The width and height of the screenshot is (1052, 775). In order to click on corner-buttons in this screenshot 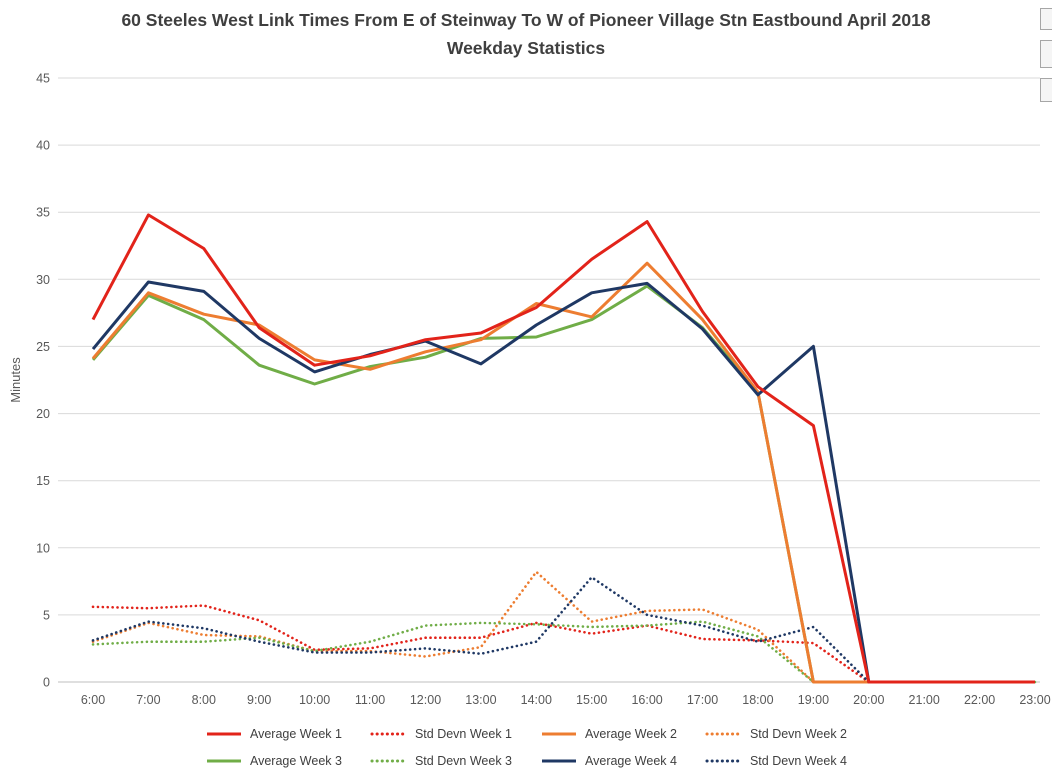, I will do `click(1046, 55)`.